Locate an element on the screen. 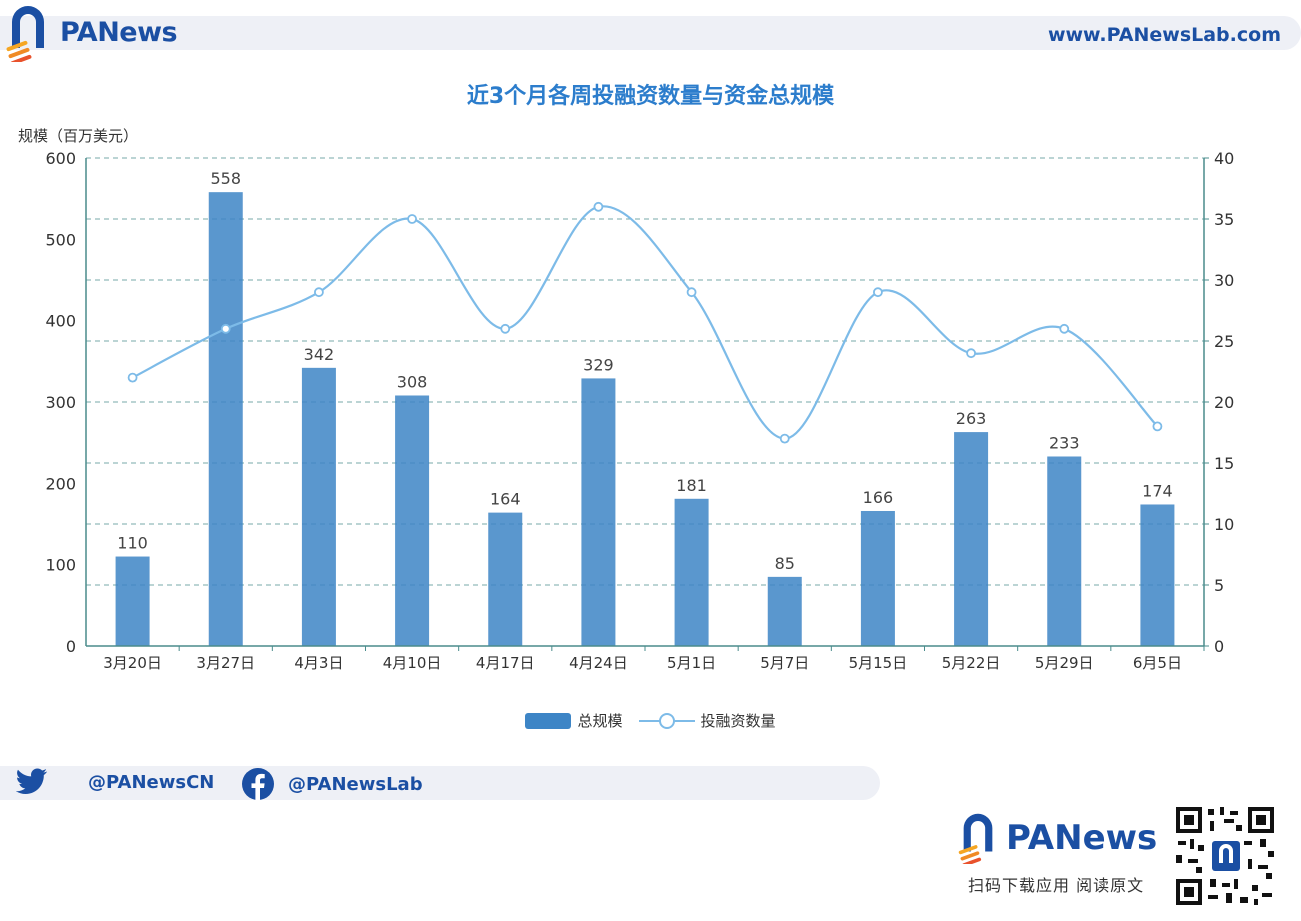 This screenshot has width=1301, height=921. x-tick-label: 3月27日 is located at coordinates (225, 663).